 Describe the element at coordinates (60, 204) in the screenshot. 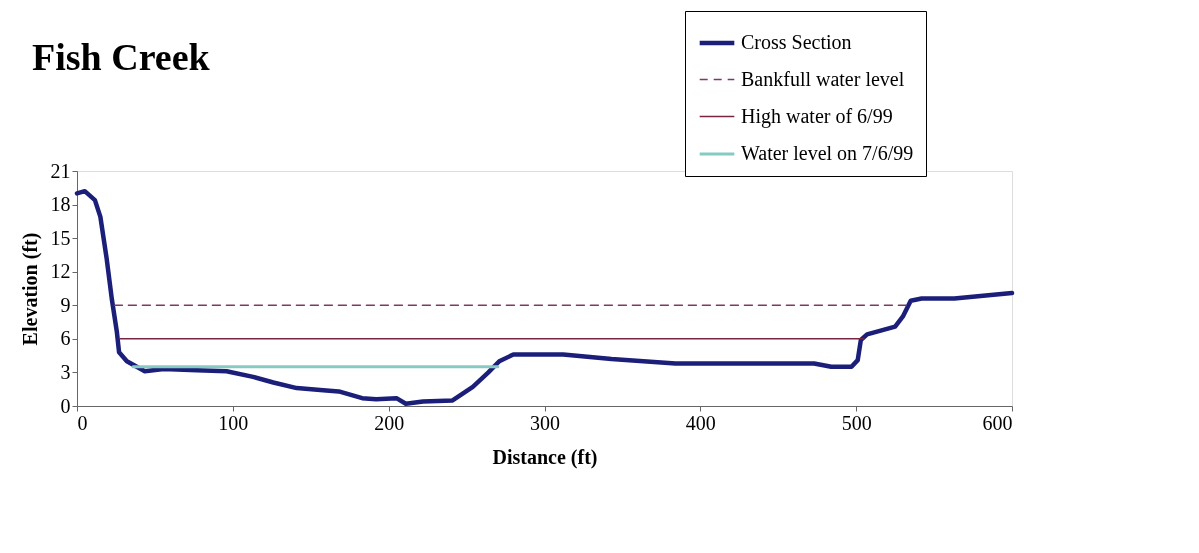

I see `y-tick-label: 18` at that location.